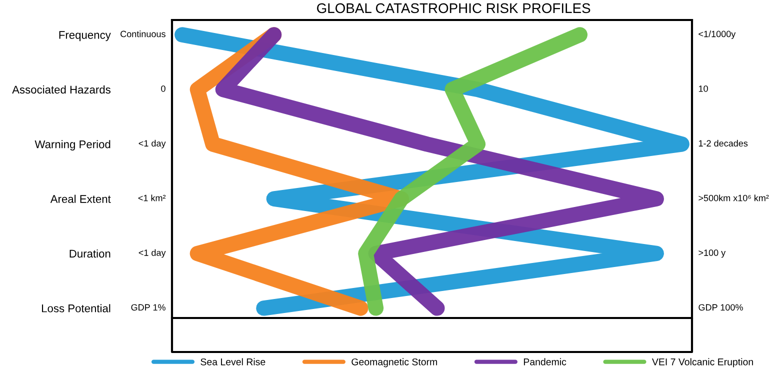 This screenshot has height=376, width=782. What do you see at coordinates (233, 362) in the screenshot?
I see `legend-label: Sea Level Rise` at bounding box center [233, 362].